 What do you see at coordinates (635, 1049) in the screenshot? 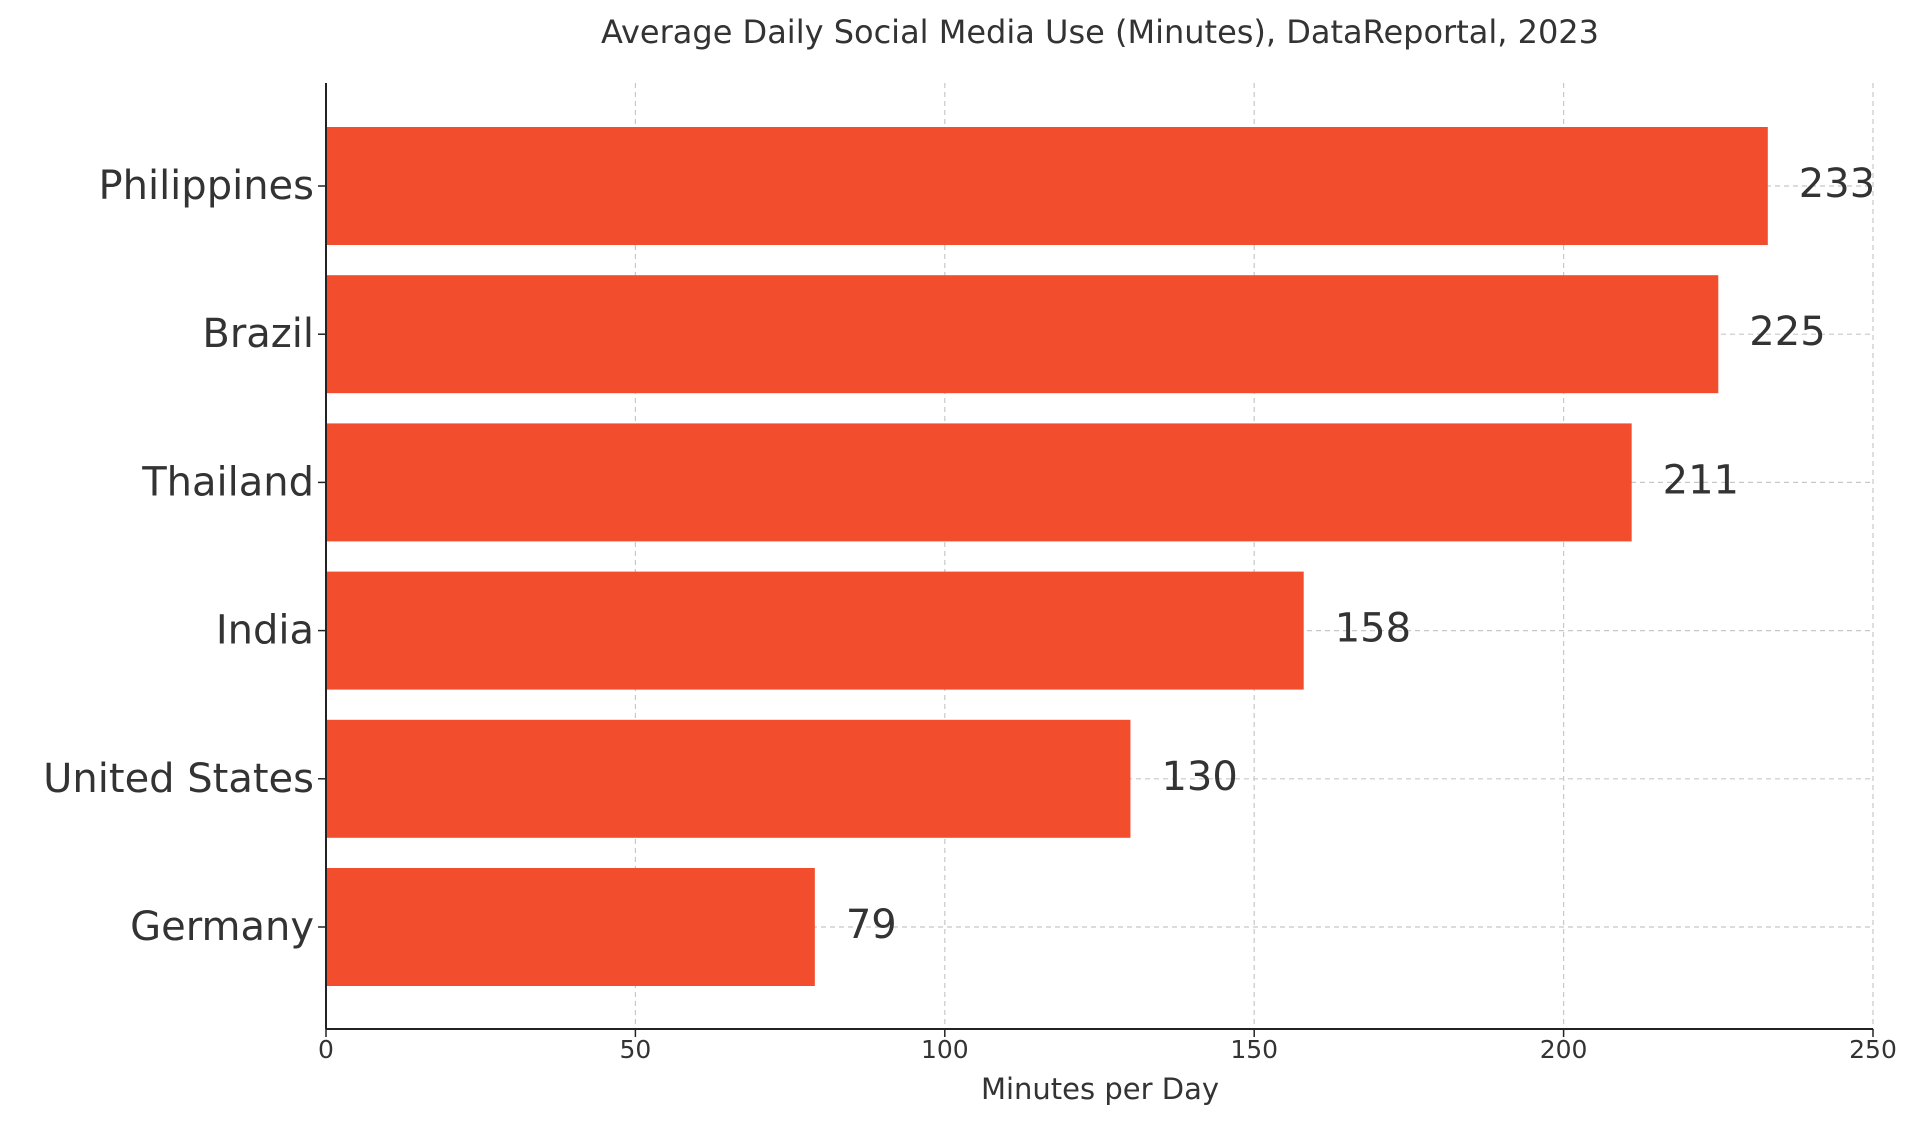
I see `x-tick-label: 50` at bounding box center [635, 1049].